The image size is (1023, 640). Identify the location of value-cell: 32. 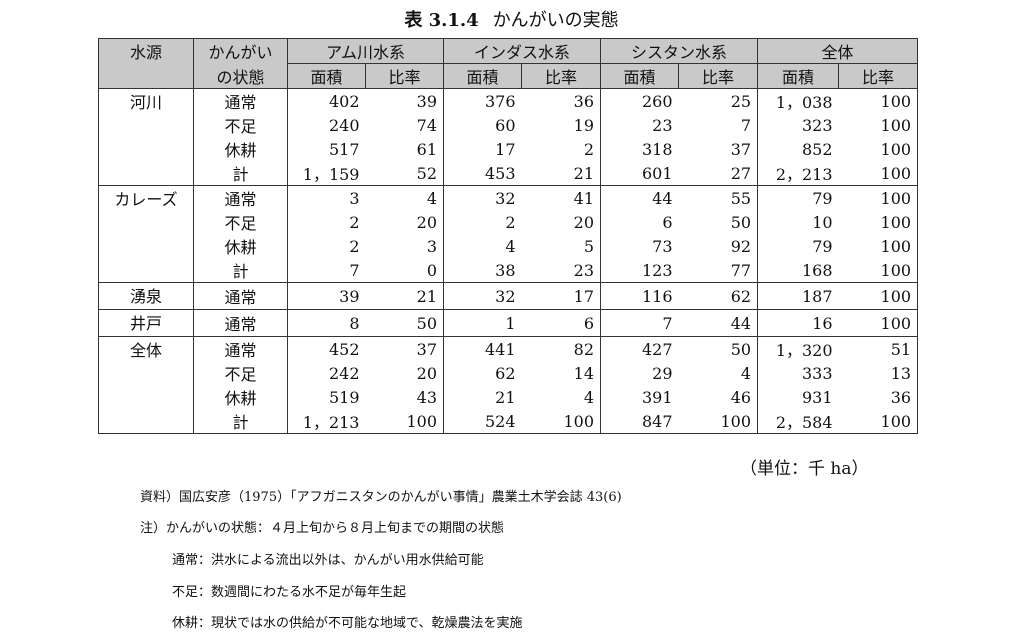
(505, 198).